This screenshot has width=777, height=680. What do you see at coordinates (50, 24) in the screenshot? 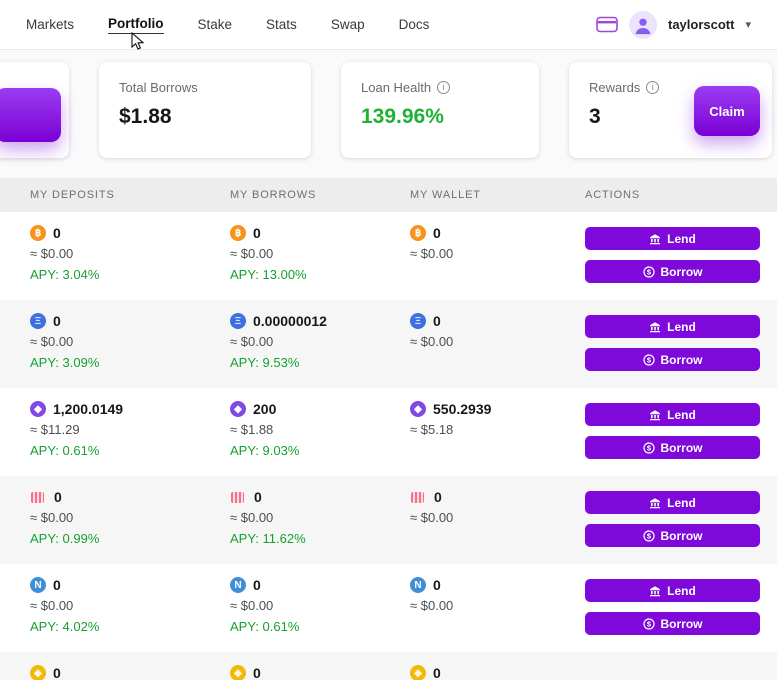
I see `nav-item-markets: Markets` at bounding box center [50, 24].